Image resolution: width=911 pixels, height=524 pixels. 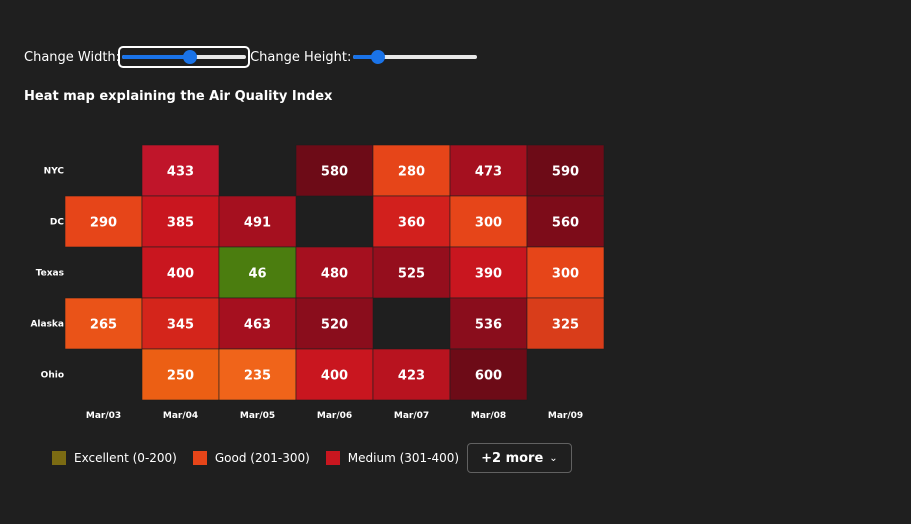 What do you see at coordinates (52, 376) in the screenshot?
I see `y-tick-label: Ohio` at bounding box center [52, 376].